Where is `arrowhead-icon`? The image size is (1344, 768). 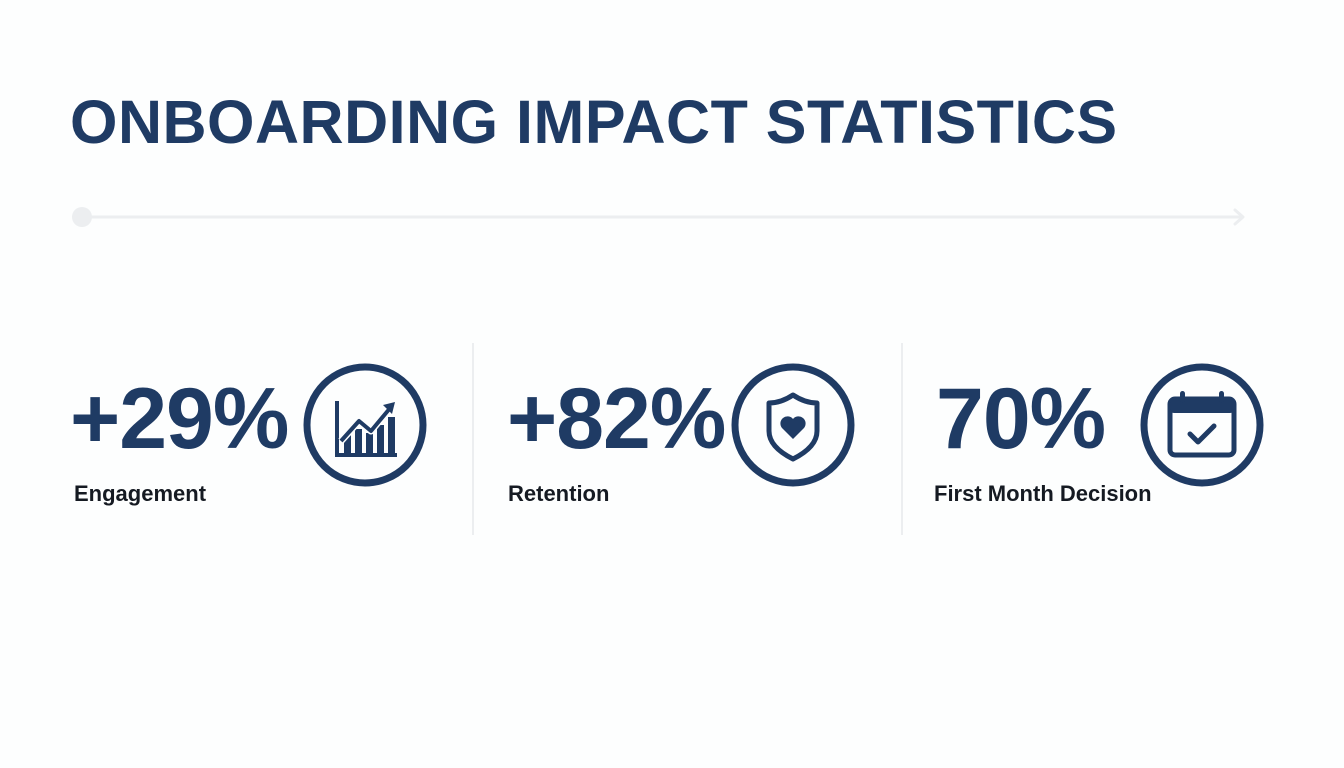 arrowhead-icon is located at coordinates (1239, 217).